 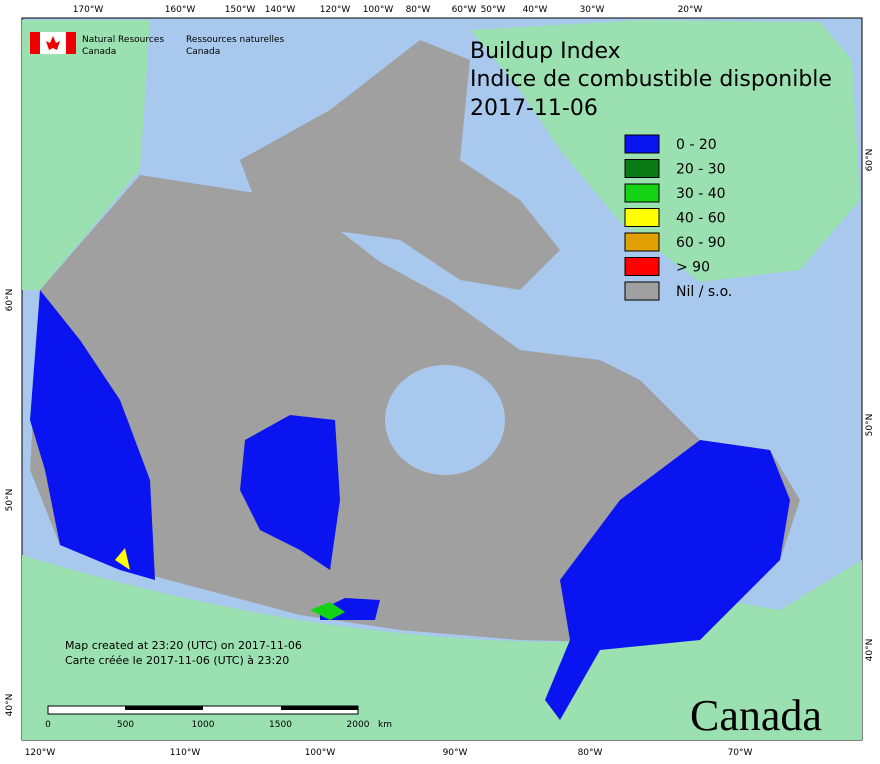 What do you see at coordinates (203, 52) in the screenshot?
I see `agency-fr: Canada` at bounding box center [203, 52].